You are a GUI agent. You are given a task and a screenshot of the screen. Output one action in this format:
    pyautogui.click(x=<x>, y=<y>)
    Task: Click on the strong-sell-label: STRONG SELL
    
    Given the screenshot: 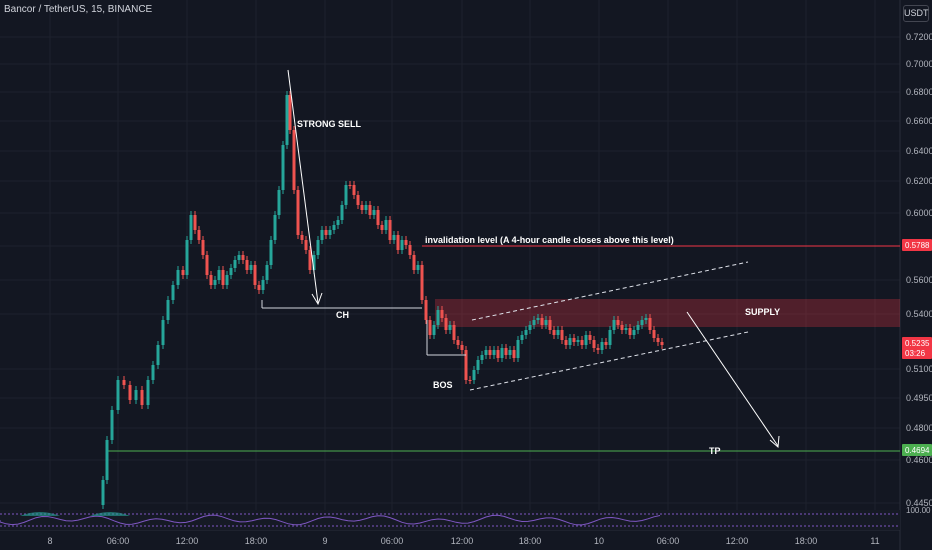 What is the action you would take?
    pyautogui.click(x=329, y=124)
    